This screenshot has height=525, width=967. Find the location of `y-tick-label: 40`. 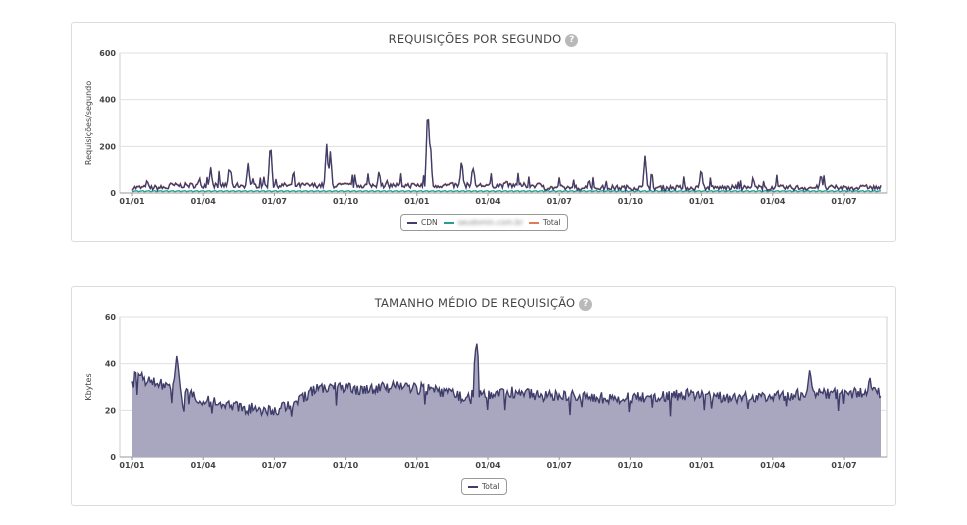

y-tick-label: 40 is located at coordinates (111, 364).